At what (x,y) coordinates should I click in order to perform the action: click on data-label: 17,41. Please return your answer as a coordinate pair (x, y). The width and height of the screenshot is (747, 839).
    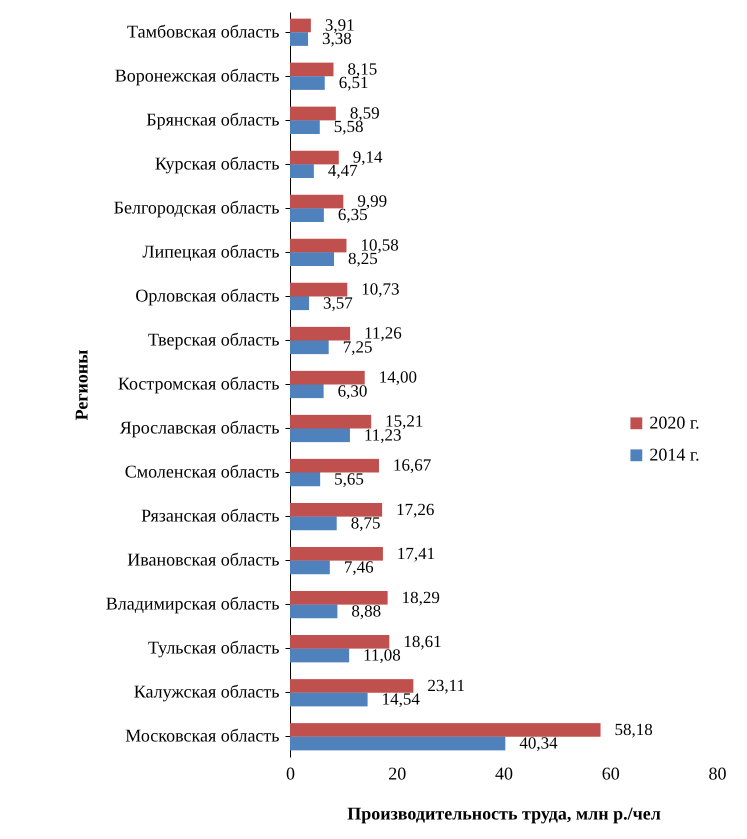
    Looking at the image, I should click on (416, 553).